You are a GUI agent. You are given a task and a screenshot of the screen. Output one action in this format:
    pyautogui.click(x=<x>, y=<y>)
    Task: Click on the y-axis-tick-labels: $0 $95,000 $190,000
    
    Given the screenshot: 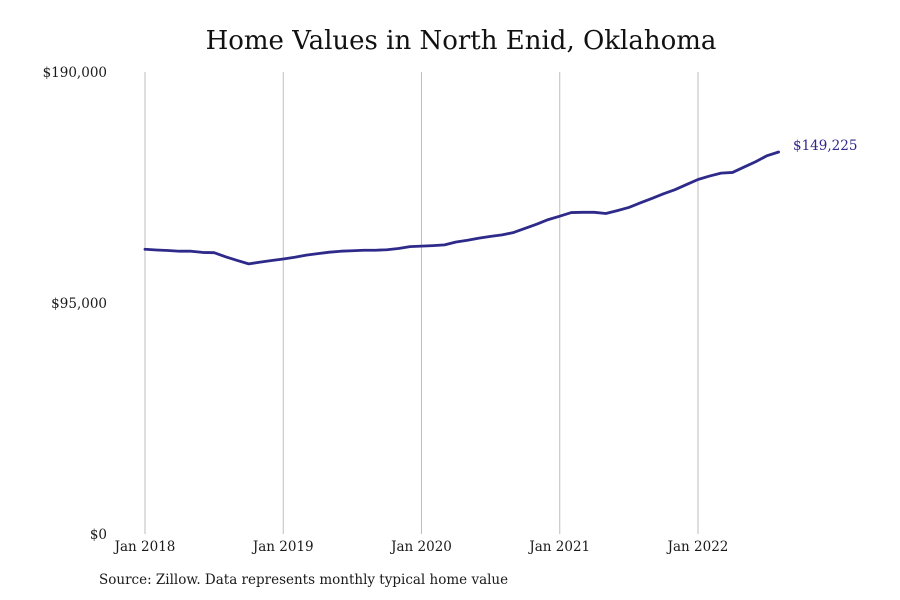 What is the action you would take?
    pyautogui.click(x=75, y=304)
    